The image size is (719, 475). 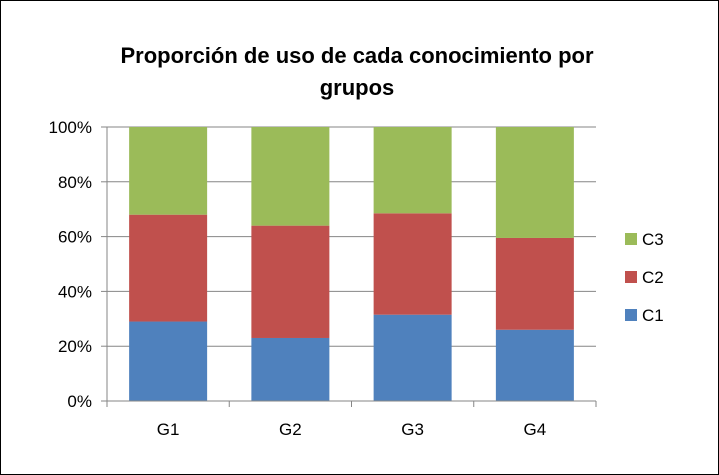 I want to click on y-tick-label: 40%, so click(x=75, y=291).